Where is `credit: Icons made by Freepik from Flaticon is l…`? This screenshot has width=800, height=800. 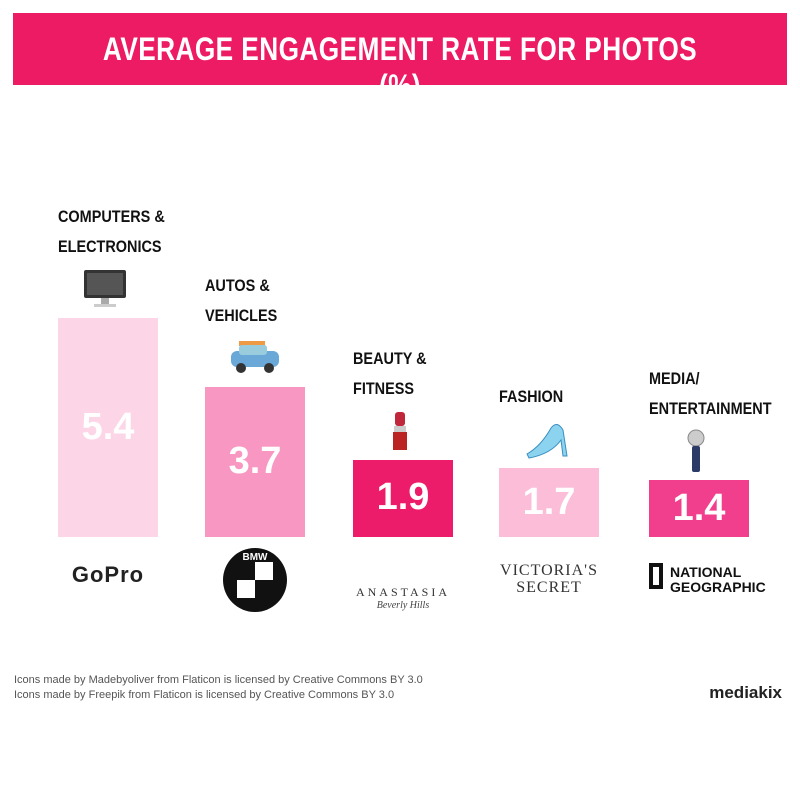 credit: Icons made by Freepik from Flaticon is l… is located at coordinates (204, 695).